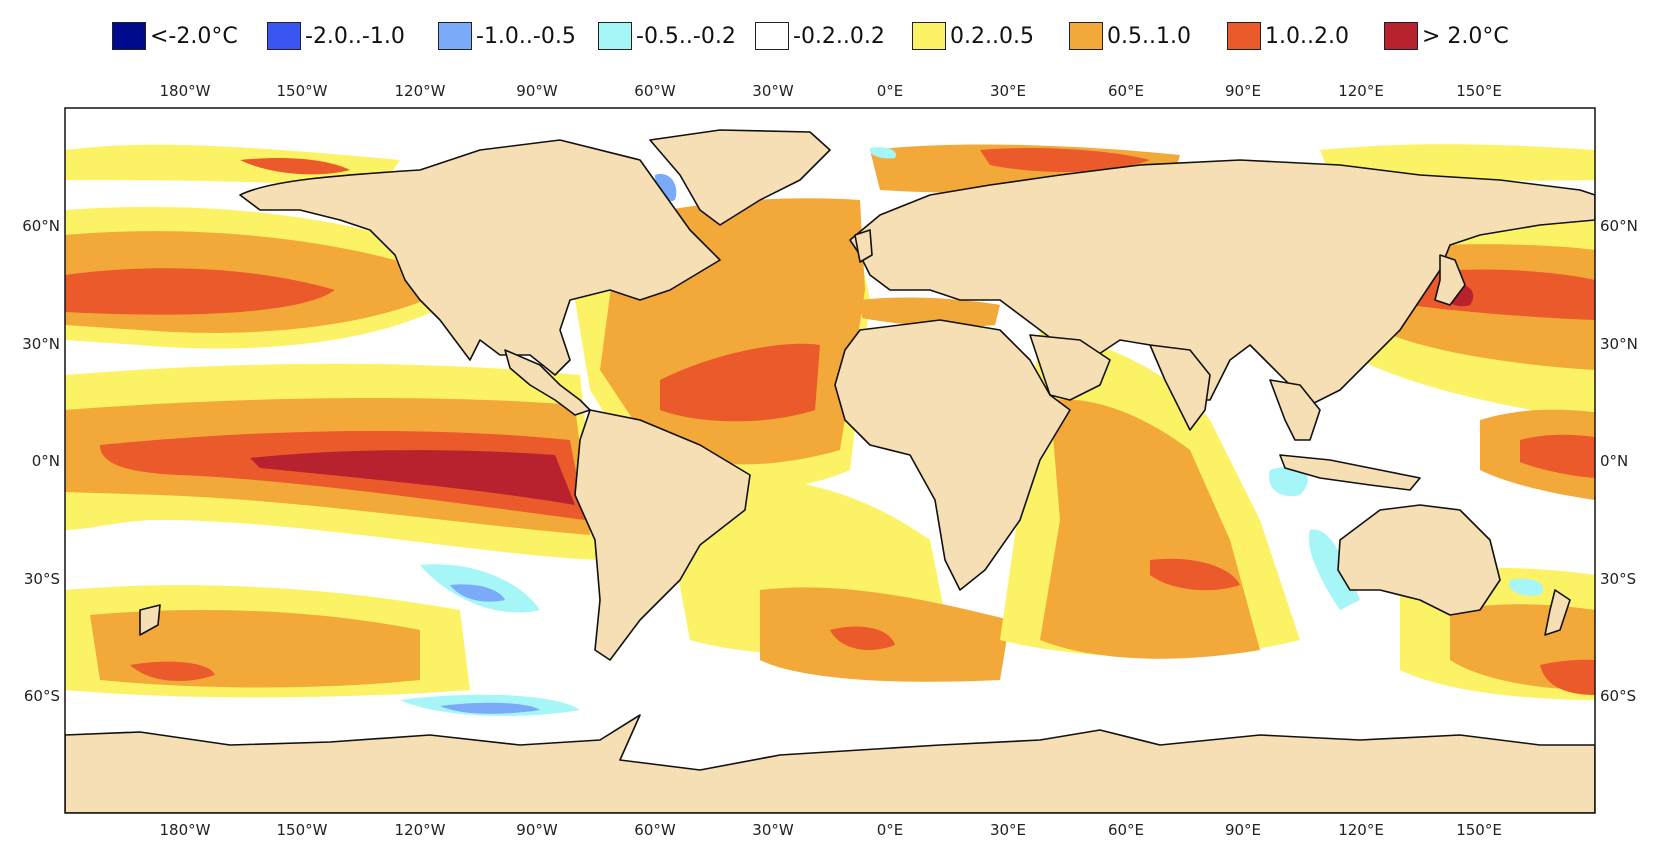 This screenshot has height=856, width=1678. I want to click on land-indonesia, so click(1350, 472).